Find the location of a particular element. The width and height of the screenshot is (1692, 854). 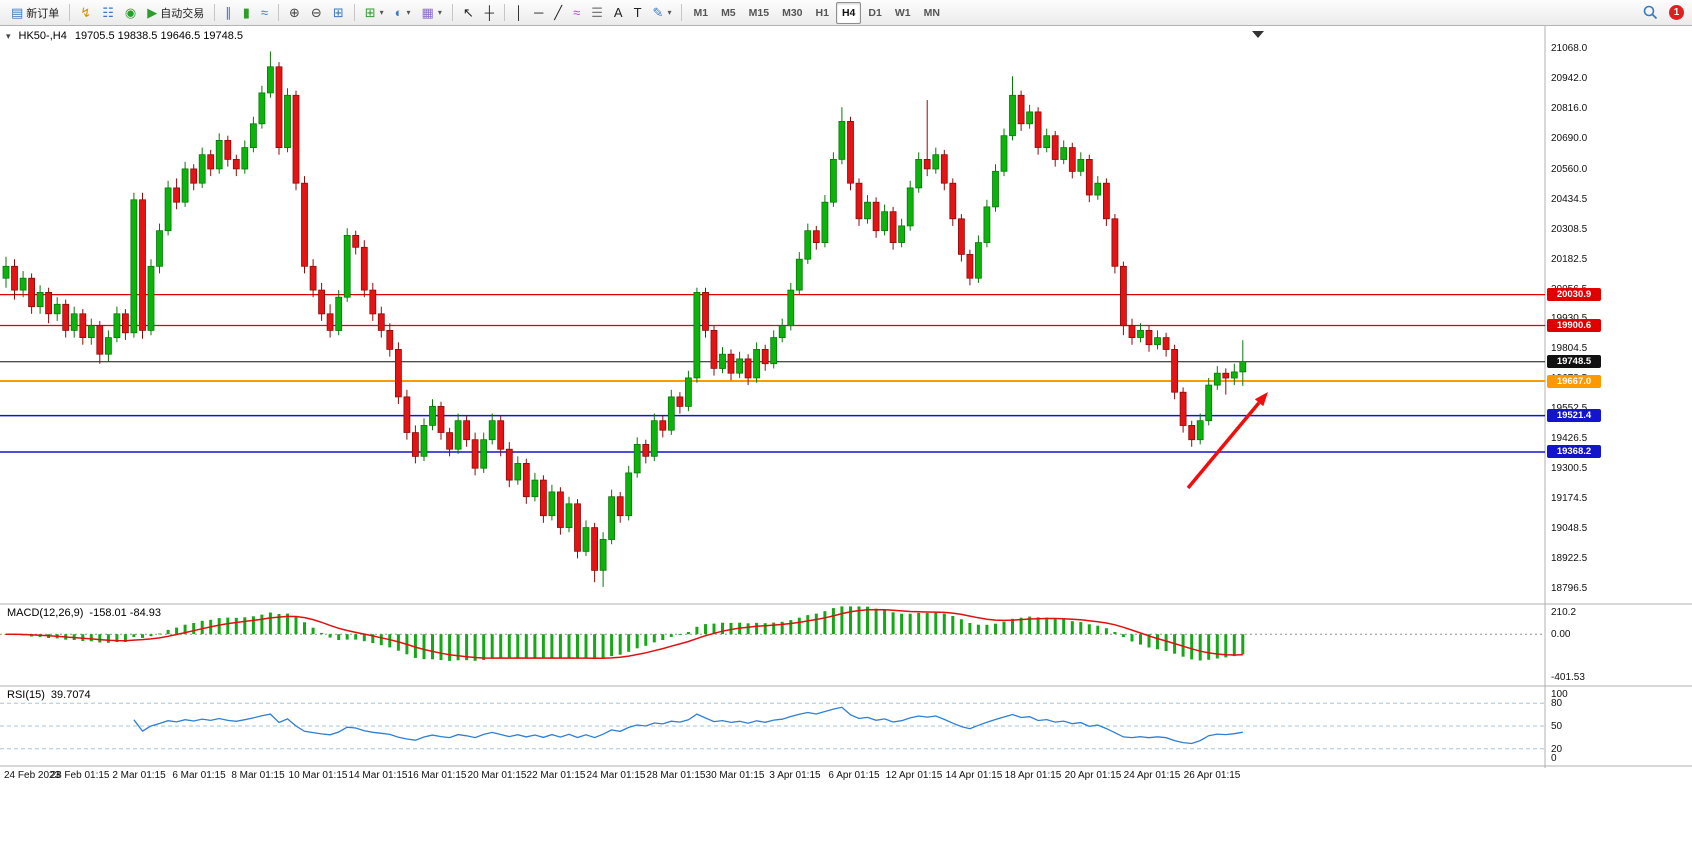

notification-badge: 1 is located at coordinates (1676, 12).